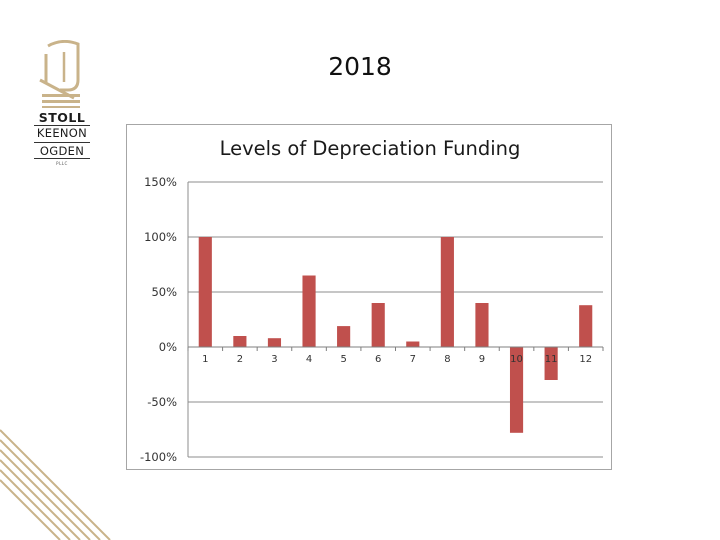 This screenshot has width=720, height=540. What do you see at coordinates (164, 292) in the screenshot?
I see `y-tick-label: 50%` at bounding box center [164, 292].